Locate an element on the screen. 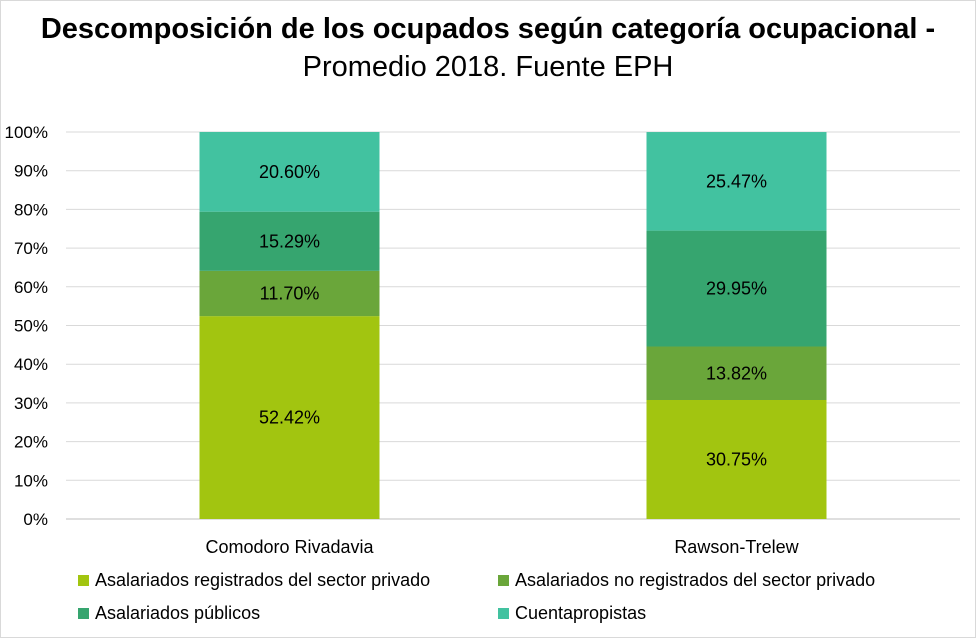 Image resolution: width=976 pixels, height=638 pixels. y-tick-label: 20% is located at coordinates (31, 442).